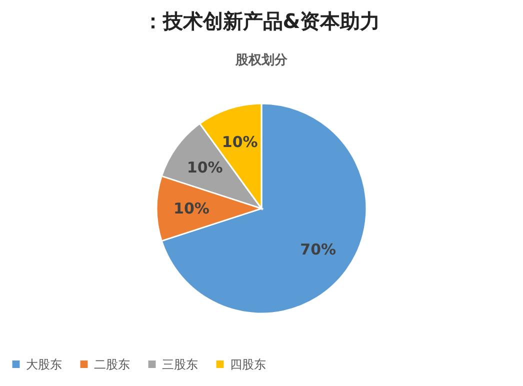 The image size is (523, 386). Describe the element at coordinates (248, 364) in the screenshot. I see `legend-label: 四股东` at that location.